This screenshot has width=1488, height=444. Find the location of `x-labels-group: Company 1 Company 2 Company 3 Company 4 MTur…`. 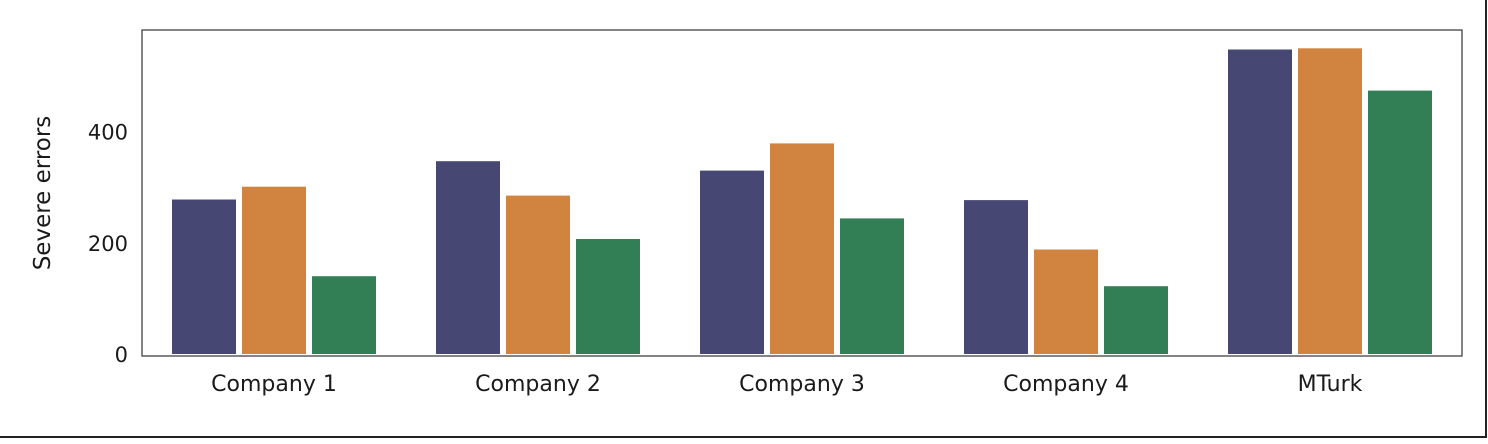

x-labels-group: Company 1 Company 2 Company 3 Company 4 MTur… is located at coordinates (786, 384).